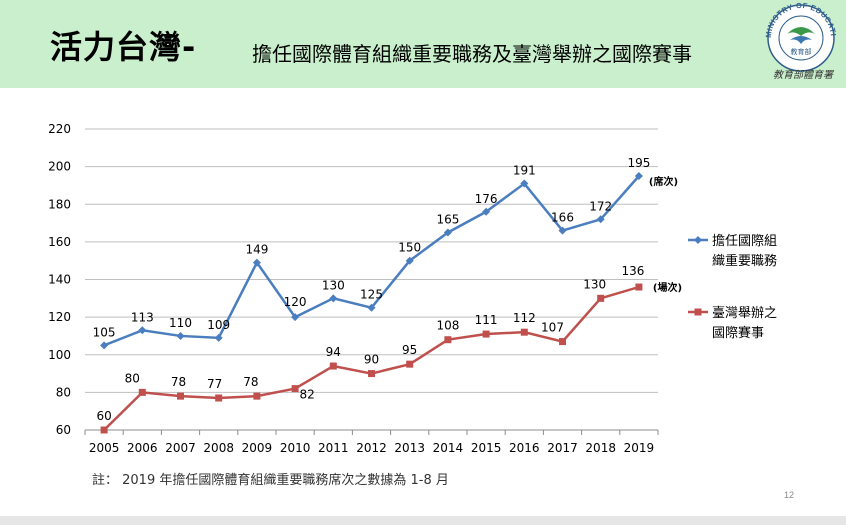 Image resolution: width=846 pixels, height=525 pixels. What do you see at coordinates (639, 448) in the screenshot?
I see `x-tick-label: 2019` at bounding box center [639, 448].